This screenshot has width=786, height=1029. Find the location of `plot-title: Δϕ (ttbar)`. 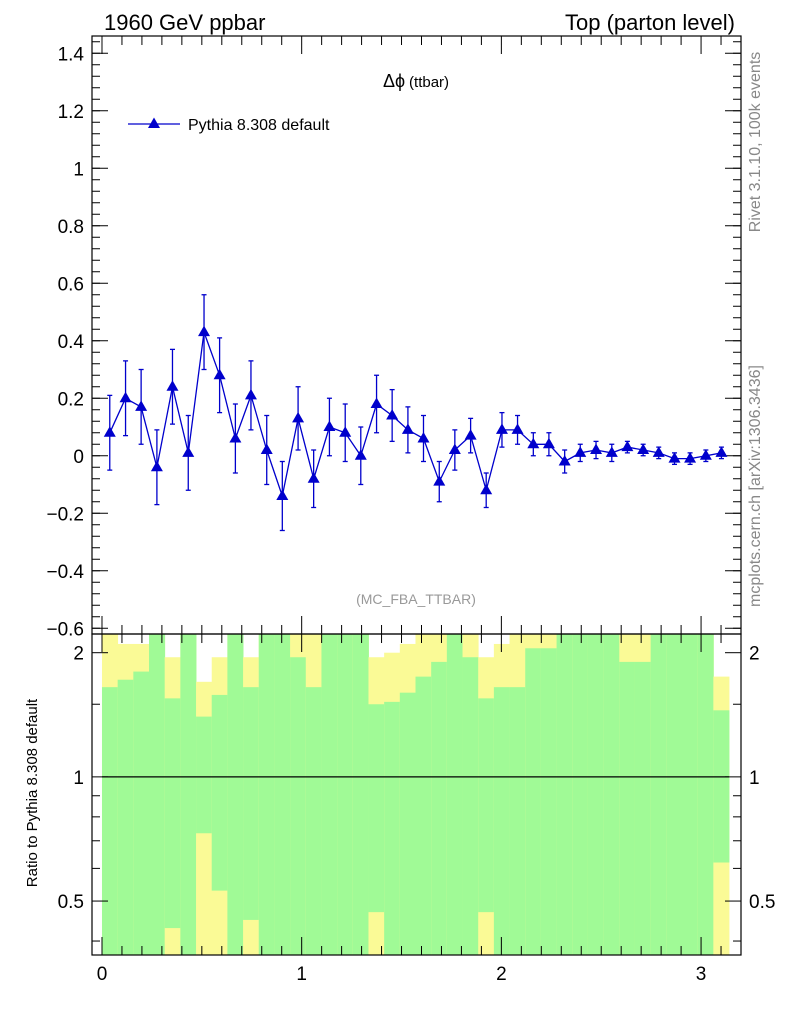

plot-title: Δϕ (ttbar) is located at coordinates (416, 81).